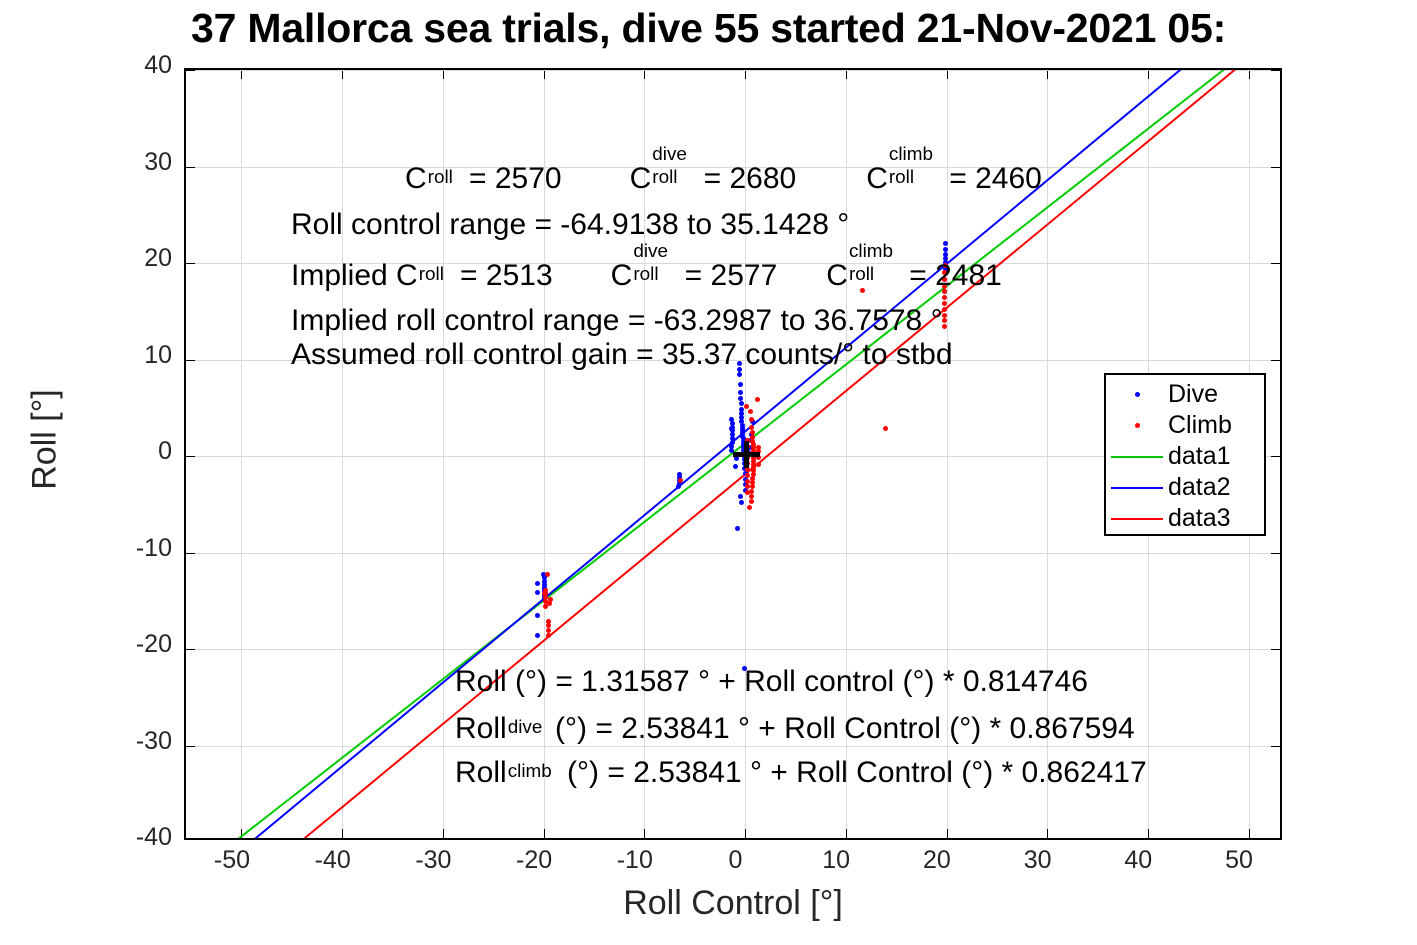 Image resolution: width=1417 pixels, height=945 pixels. I want to click on c-roll-symbol: C, so click(416, 178).